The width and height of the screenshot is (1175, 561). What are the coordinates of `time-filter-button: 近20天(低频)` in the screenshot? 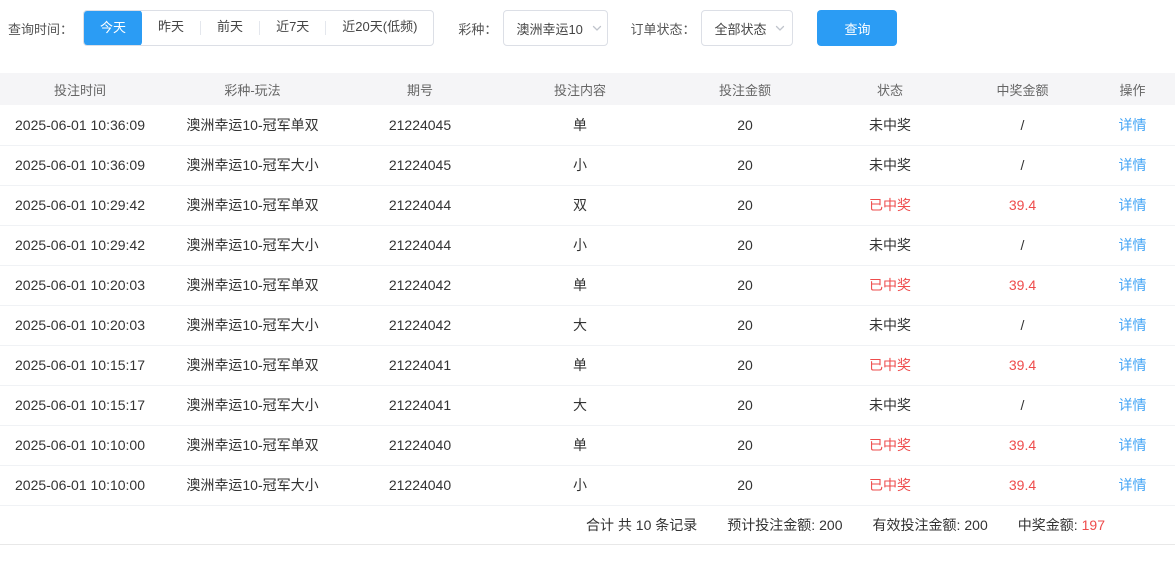 It's located at (380, 26).